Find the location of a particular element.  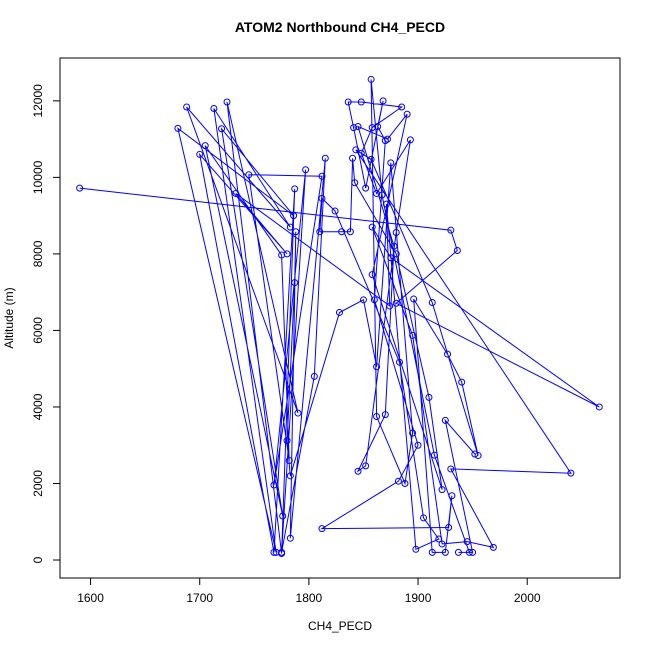

y-axis-label: Altitude (m) is located at coordinates (9, 317).